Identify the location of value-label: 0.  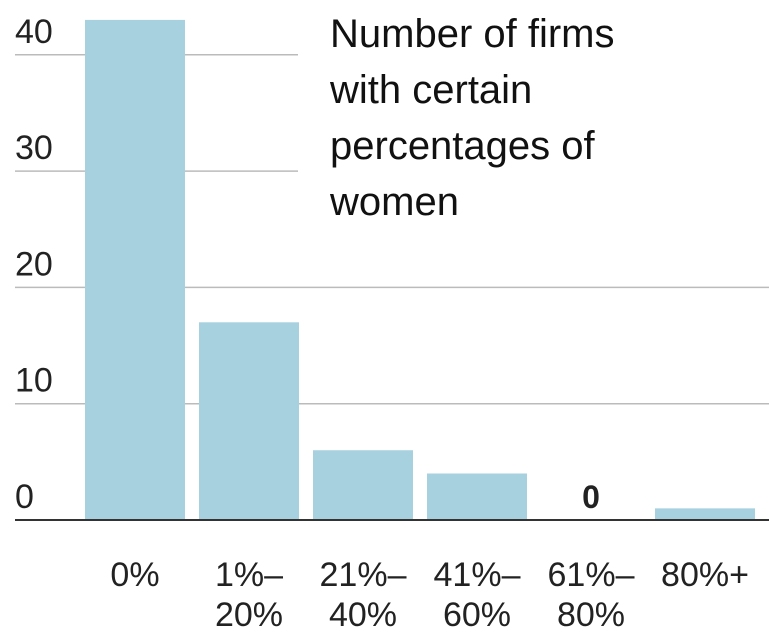
(591, 497).